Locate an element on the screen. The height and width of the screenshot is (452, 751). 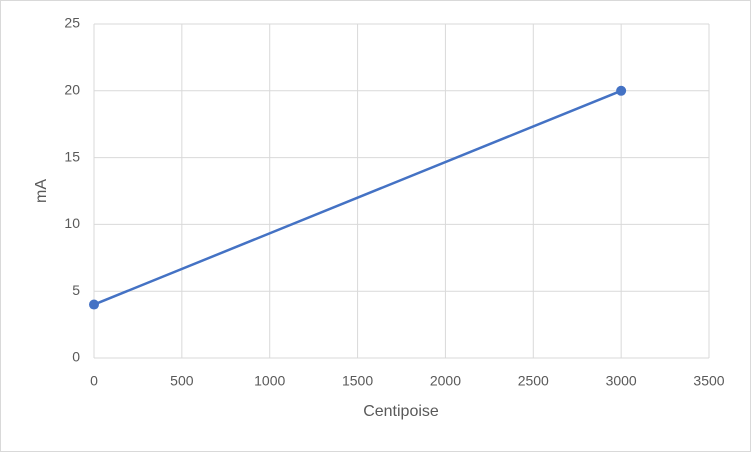
x-tick-label: 2500 is located at coordinates (533, 381).